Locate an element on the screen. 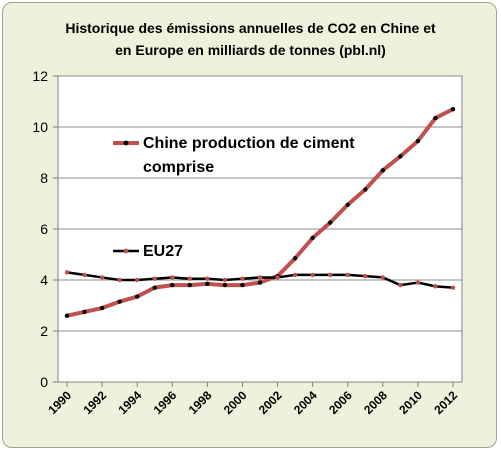  x-tick-label: 1998 is located at coordinates (200, 402).